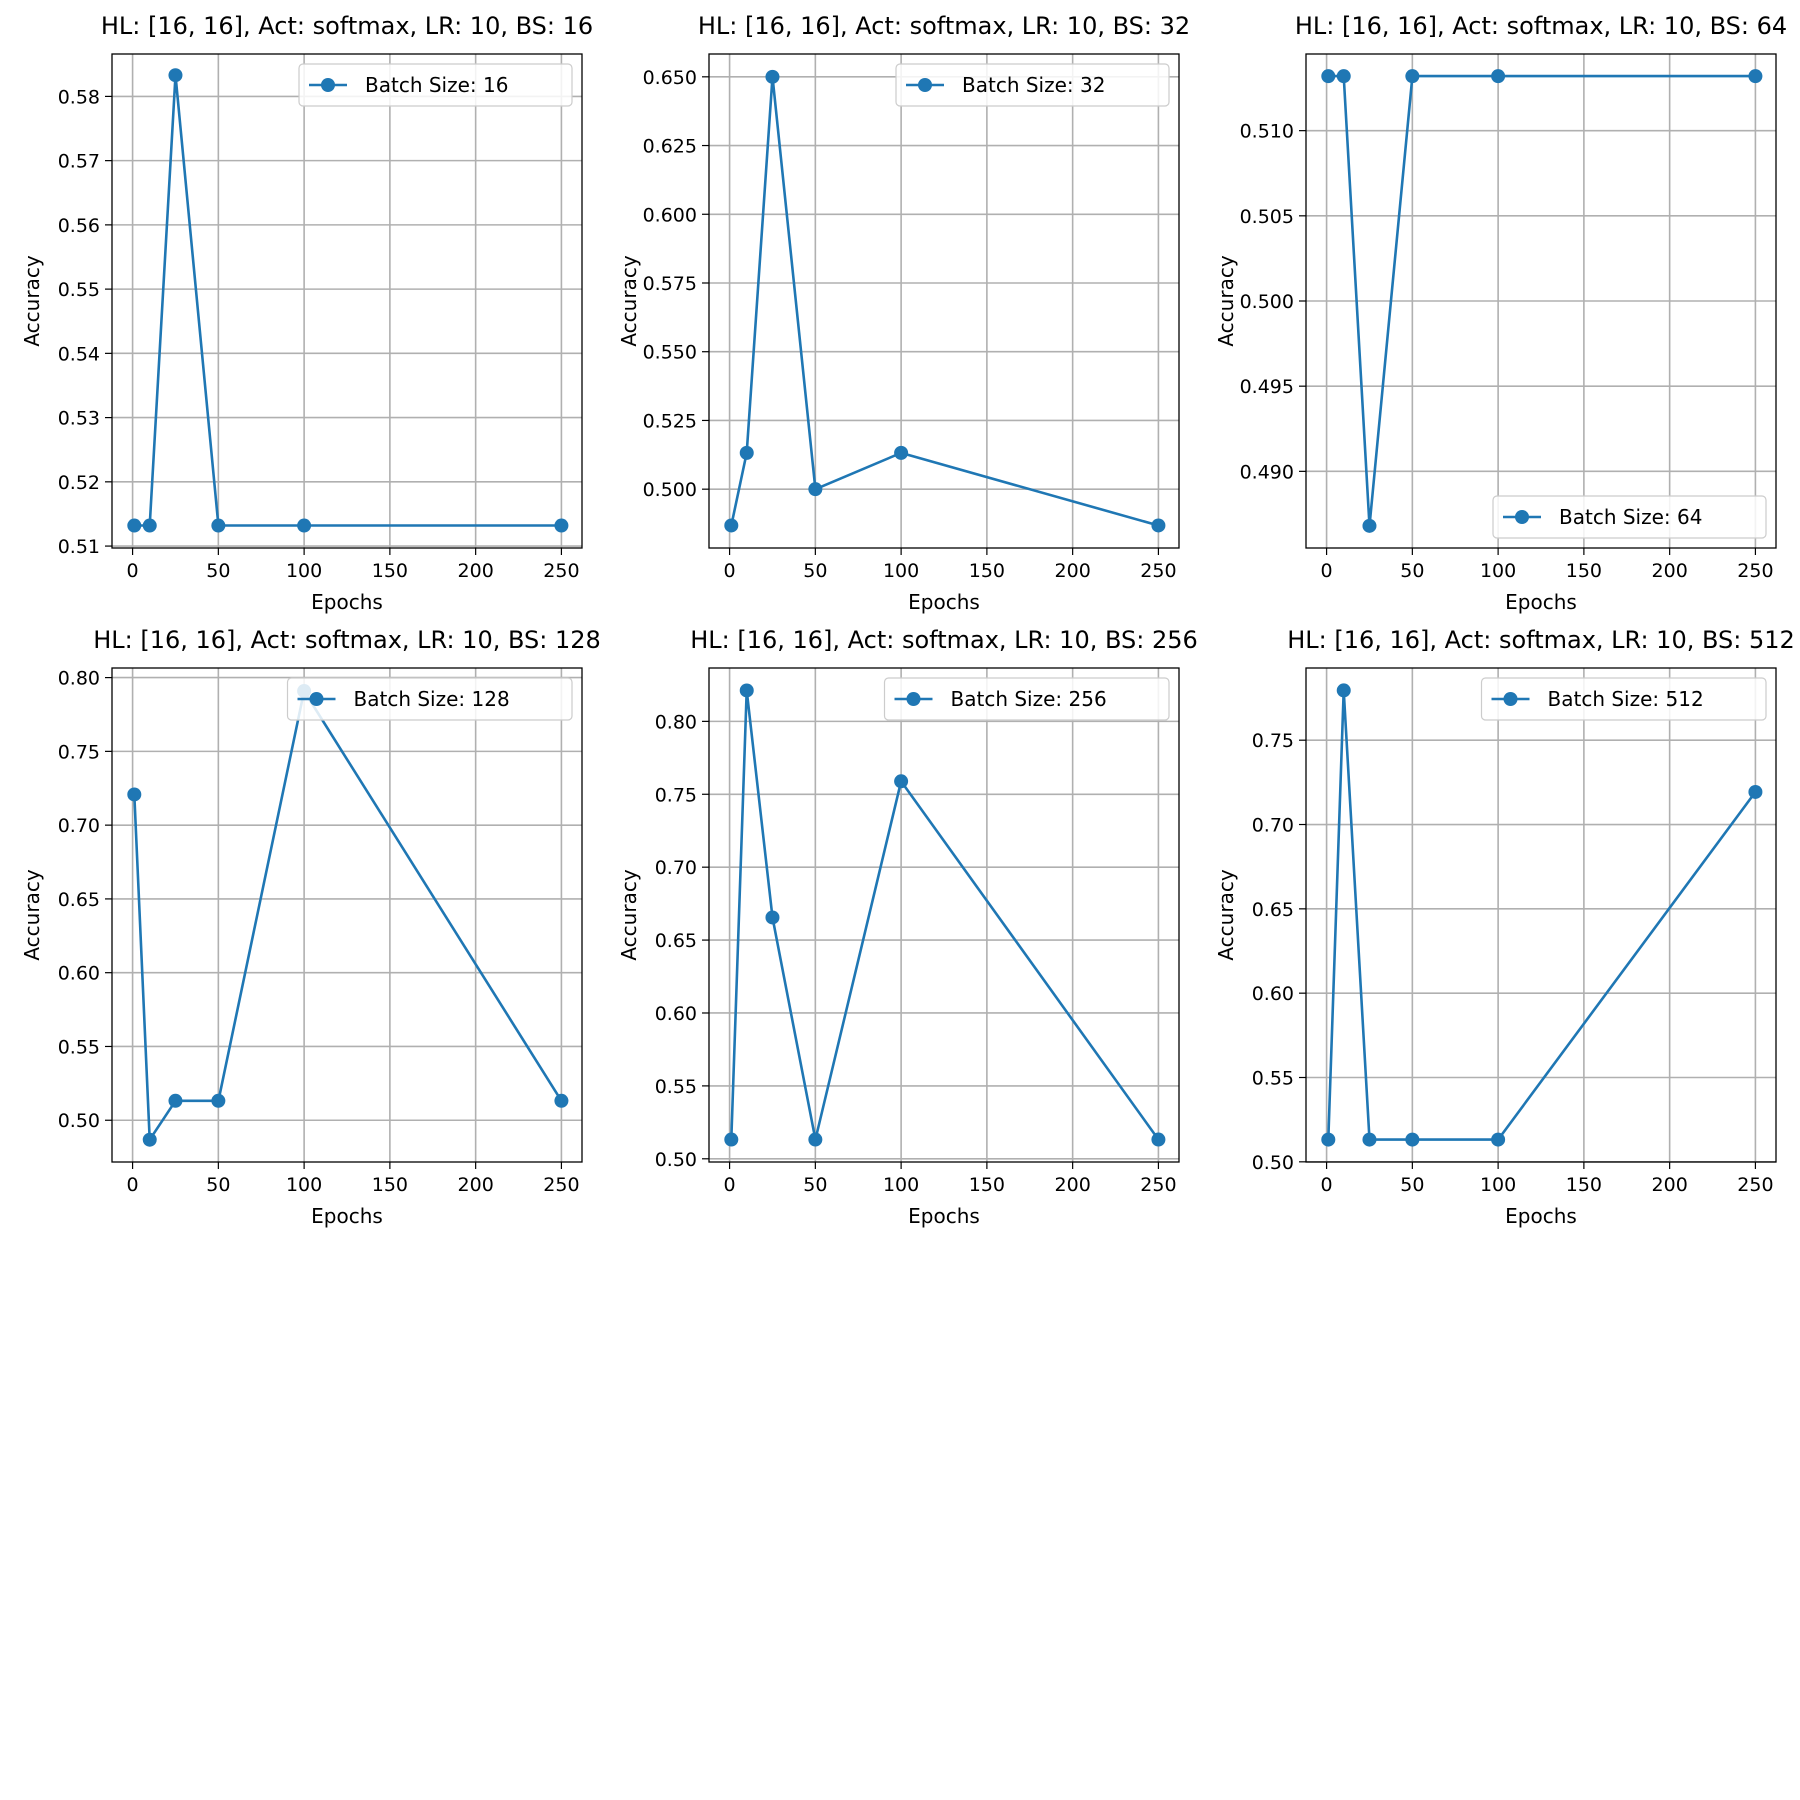 This screenshot has height=1800, width=1800. What do you see at coordinates (670, 215) in the screenshot?
I see `y-tick-label: 0.600` at bounding box center [670, 215].